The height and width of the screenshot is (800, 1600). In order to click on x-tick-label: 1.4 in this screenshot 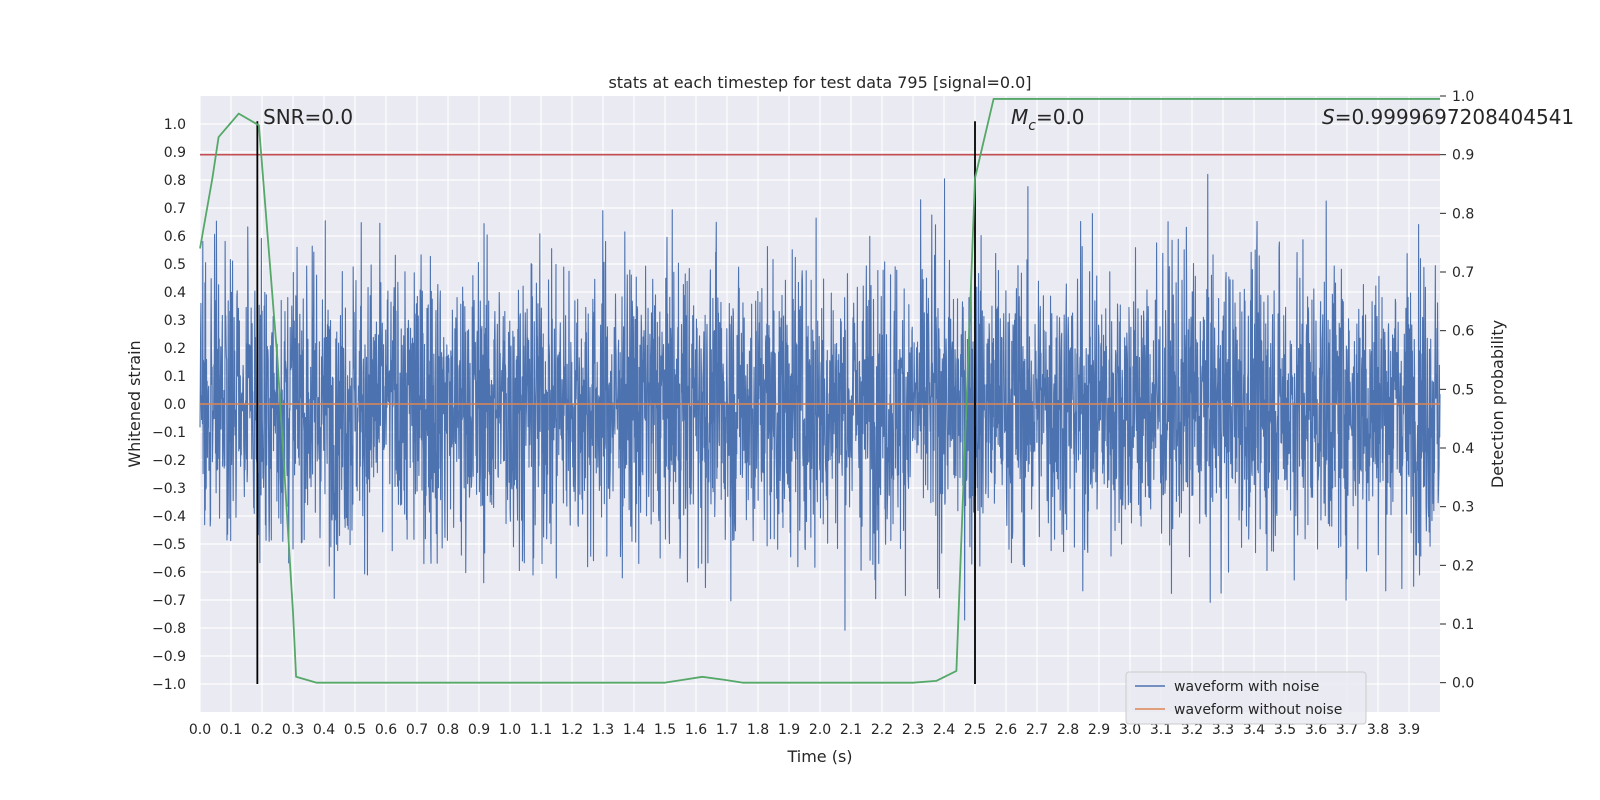, I will do `click(634, 730)`.